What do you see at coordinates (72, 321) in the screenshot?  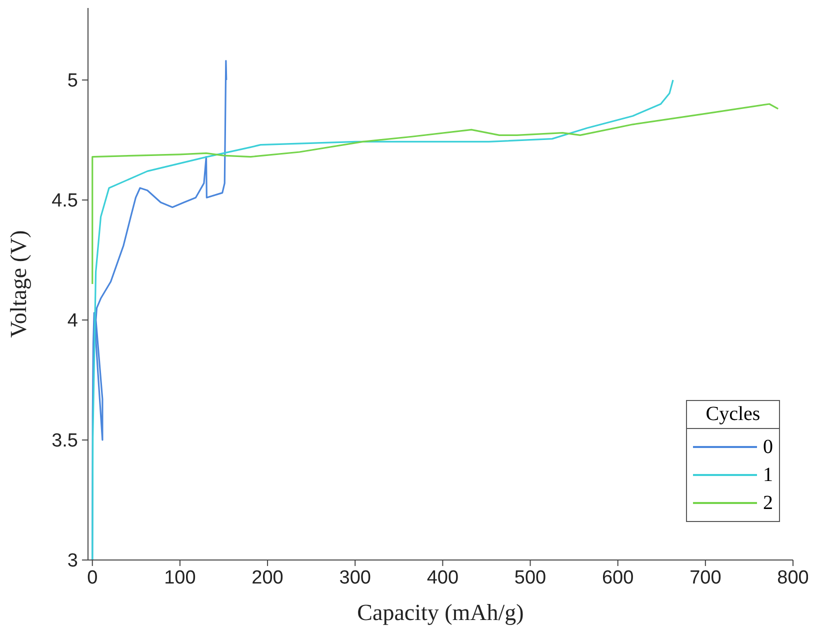 I see `y-tick-label: 4` at bounding box center [72, 321].